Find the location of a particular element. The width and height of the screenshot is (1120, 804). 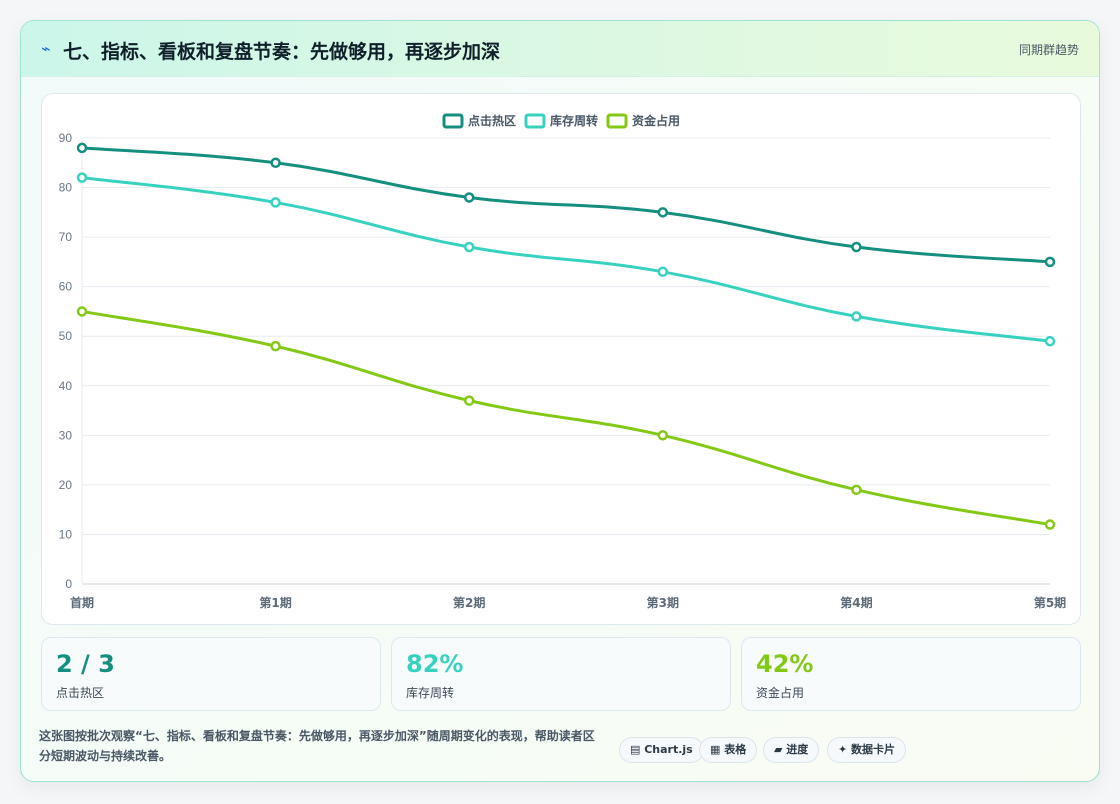

y-tick-label: 20 is located at coordinates (66, 485).